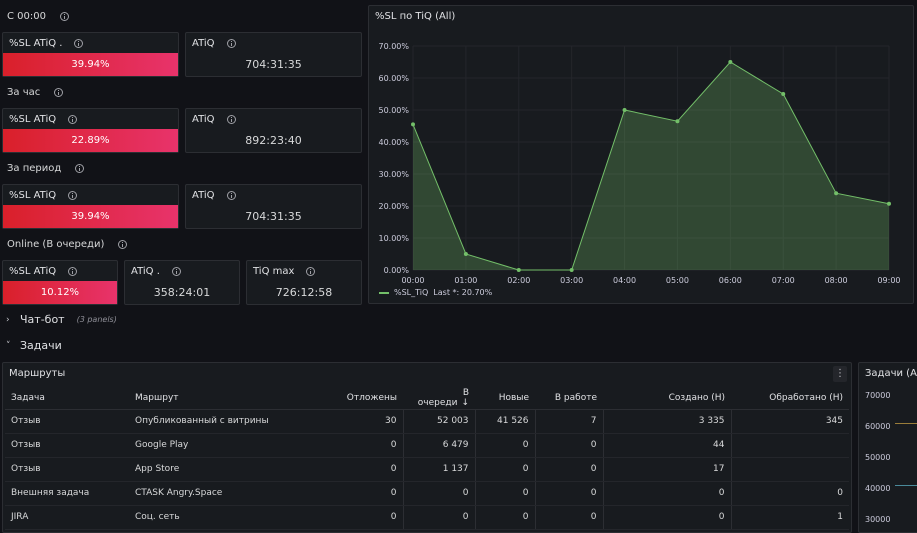 Image resolution: width=917 pixels, height=533 pixels. What do you see at coordinates (505, 421) in the screenshot?
I see `table-cell: 41 526` at bounding box center [505, 421].